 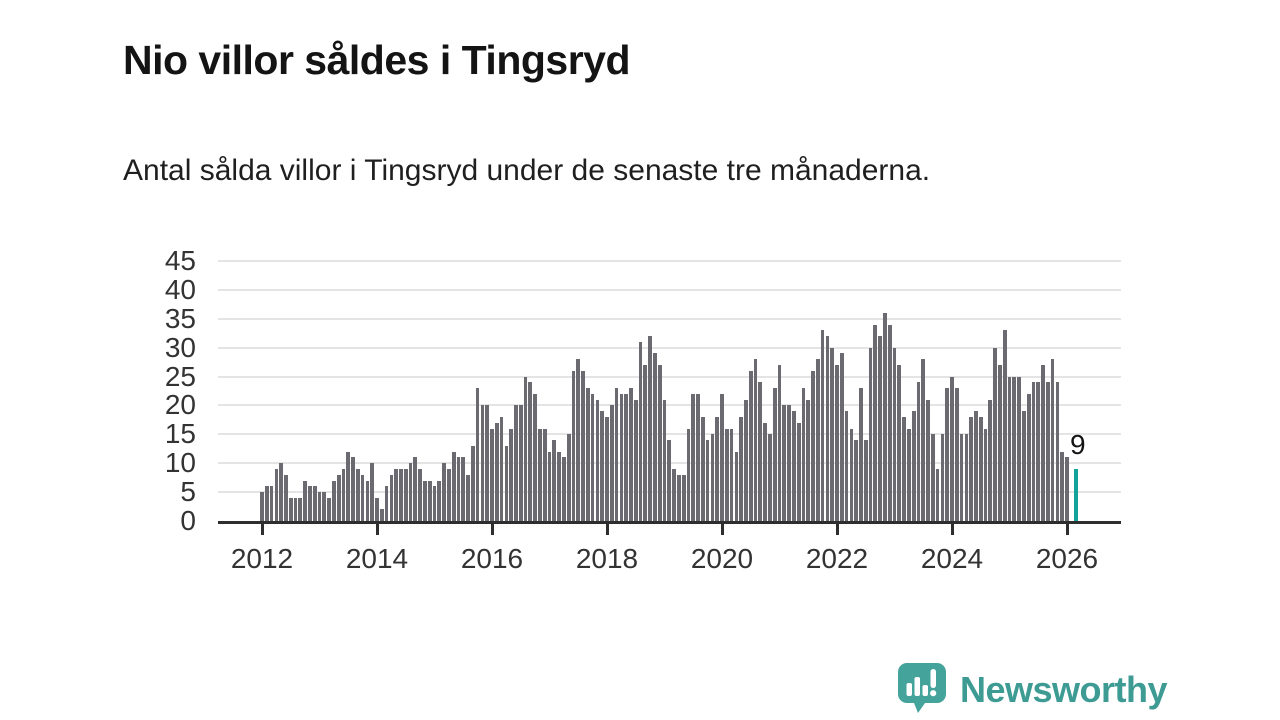 I want to click on x-axis-tick-label: 2012, so click(x=262, y=558).